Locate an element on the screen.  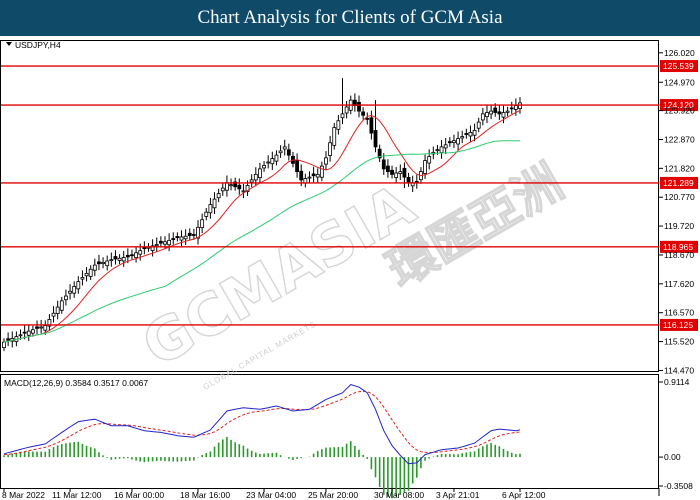
level-price-label: 125.539 is located at coordinates (678, 66).